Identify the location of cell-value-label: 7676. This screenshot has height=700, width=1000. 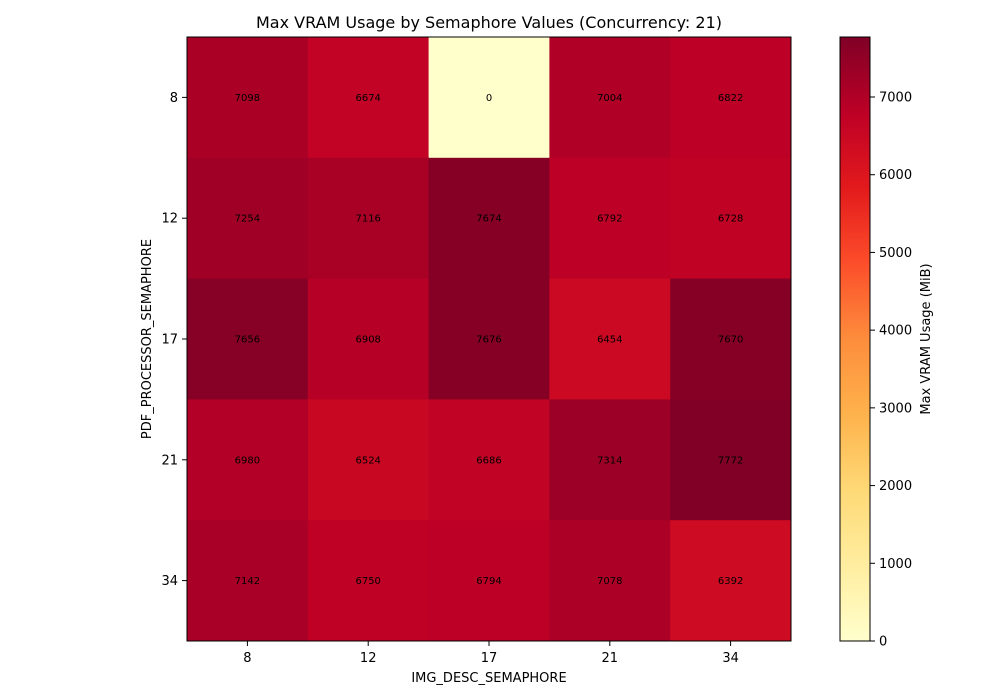
(488, 340).